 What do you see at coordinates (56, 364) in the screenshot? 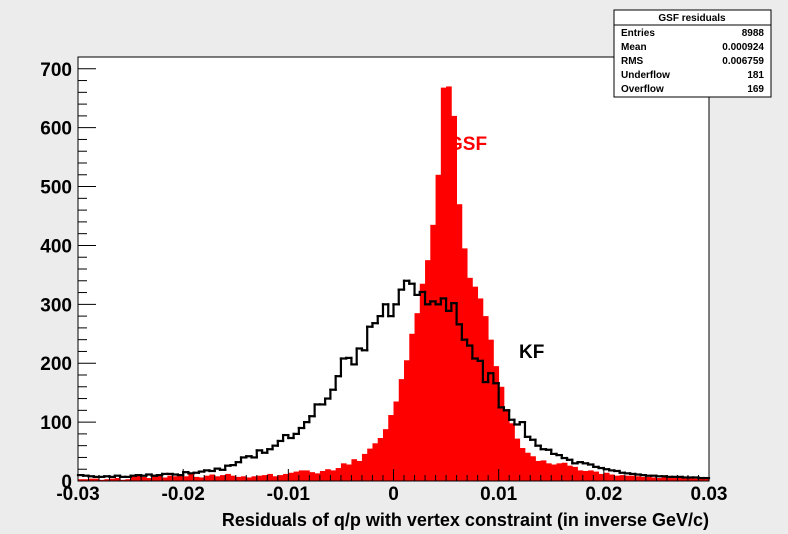
I see `y-tick-label: 200` at bounding box center [56, 364].